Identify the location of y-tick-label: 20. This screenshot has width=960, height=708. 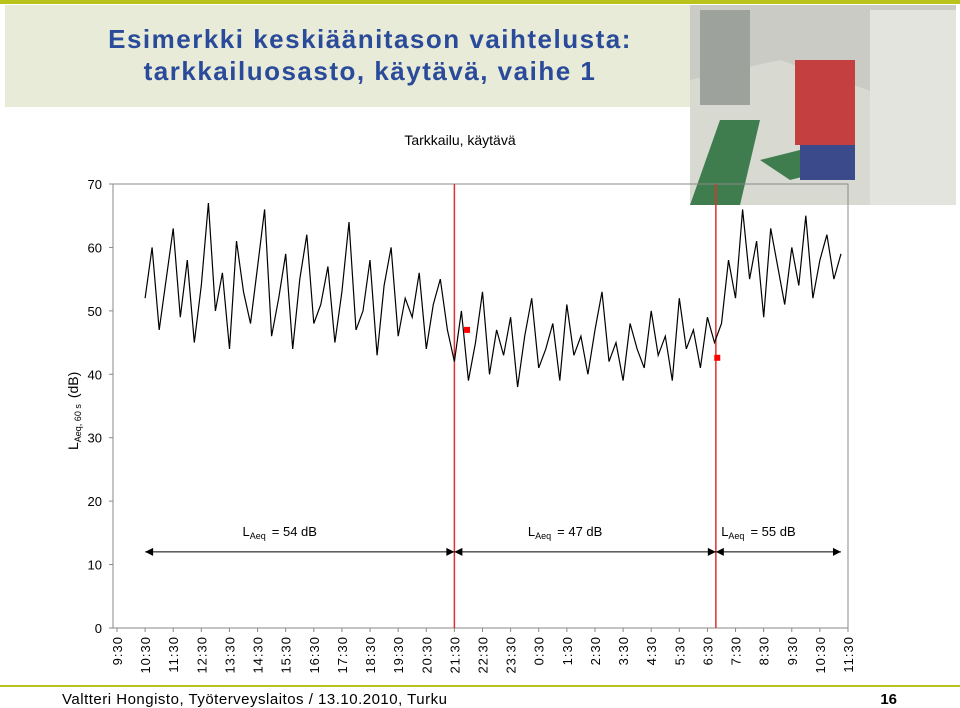
(95, 501).